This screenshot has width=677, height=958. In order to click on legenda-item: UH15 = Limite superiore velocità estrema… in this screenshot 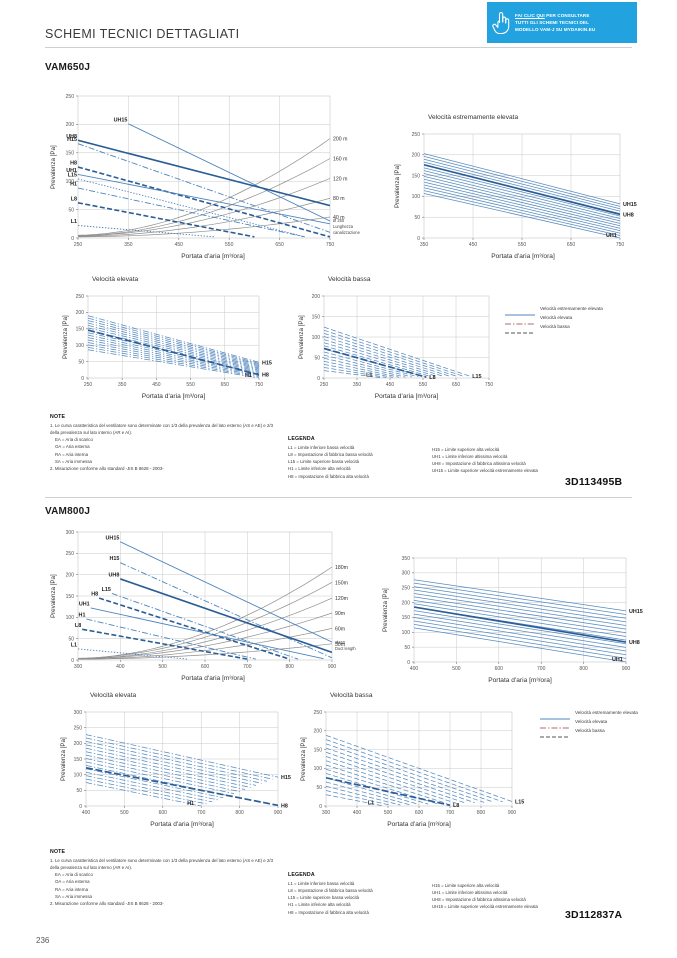, I will do `click(485, 907)`.